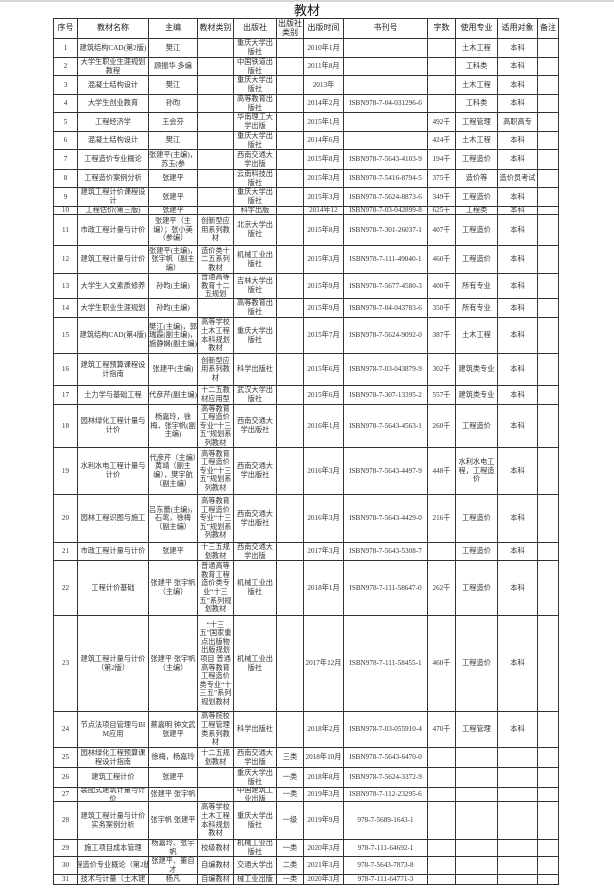 This screenshot has width=614, height=889. I want to click on cell-text-seq: 26, so click(65, 777).